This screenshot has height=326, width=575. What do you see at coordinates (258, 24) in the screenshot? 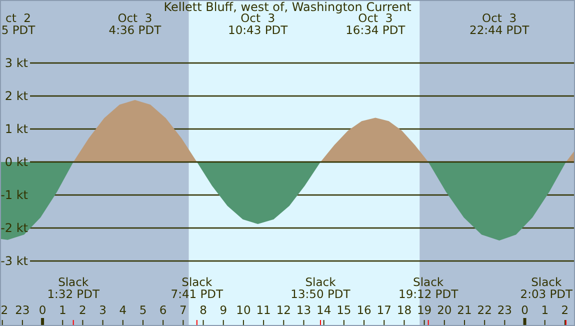
I see `annotation: Oct 3 10:43 PDT` at bounding box center [258, 24].